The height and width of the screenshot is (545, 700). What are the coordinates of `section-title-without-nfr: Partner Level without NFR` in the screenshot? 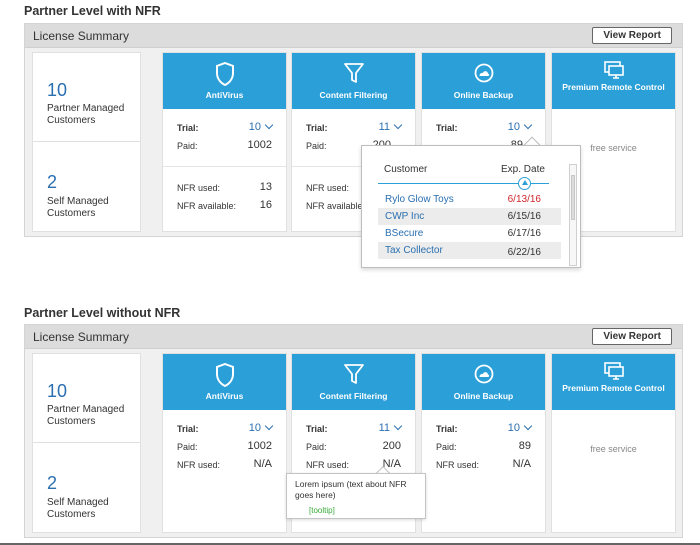 It's located at (102, 313).